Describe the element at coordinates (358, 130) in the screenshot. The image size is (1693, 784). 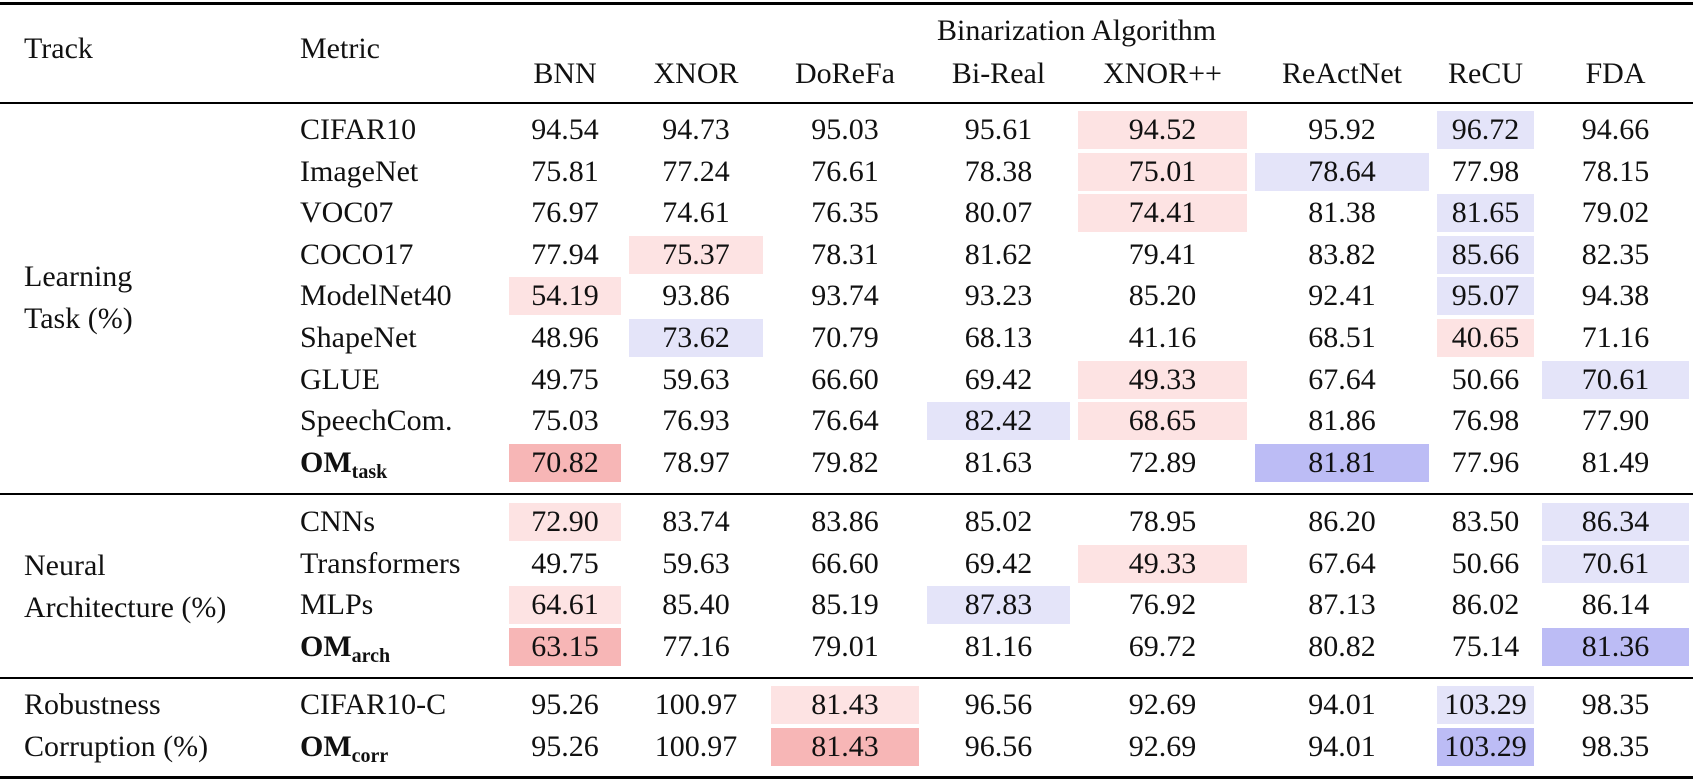
I see `metric-label: CIFAR10` at that location.